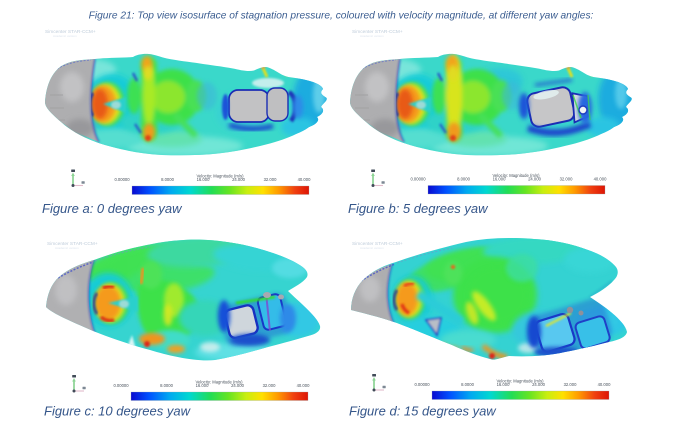 The width and height of the screenshot is (680, 436). What do you see at coordinates (118, 411) in the screenshot?
I see `svg-text: Figure c: 10 degrees yaw` at bounding box center [118, 411].